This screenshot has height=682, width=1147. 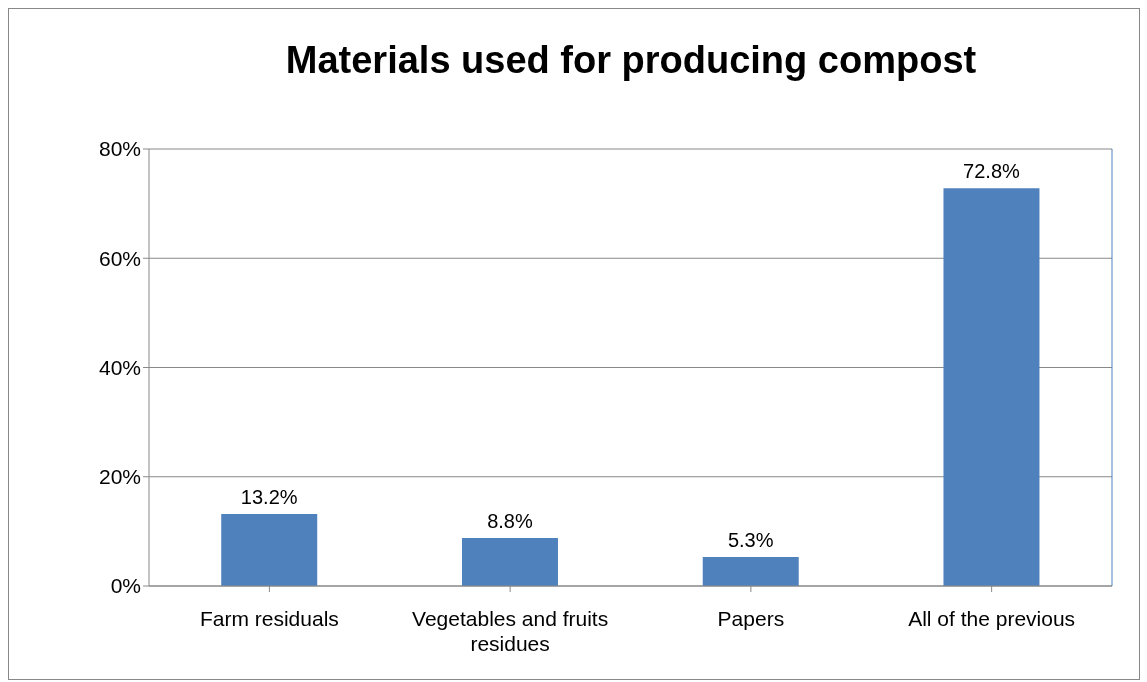 What do you see at coordinates (631, 60) in the screenshot?
I see `chart-title: Materials used for producing compost` at bounding box center [631, 60].